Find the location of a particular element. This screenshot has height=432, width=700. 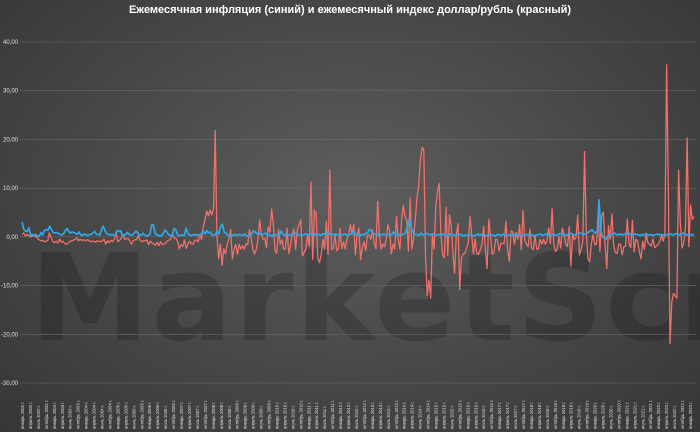

x-tick-label: апрель 2007 г. is located at coordinates (189, 415).